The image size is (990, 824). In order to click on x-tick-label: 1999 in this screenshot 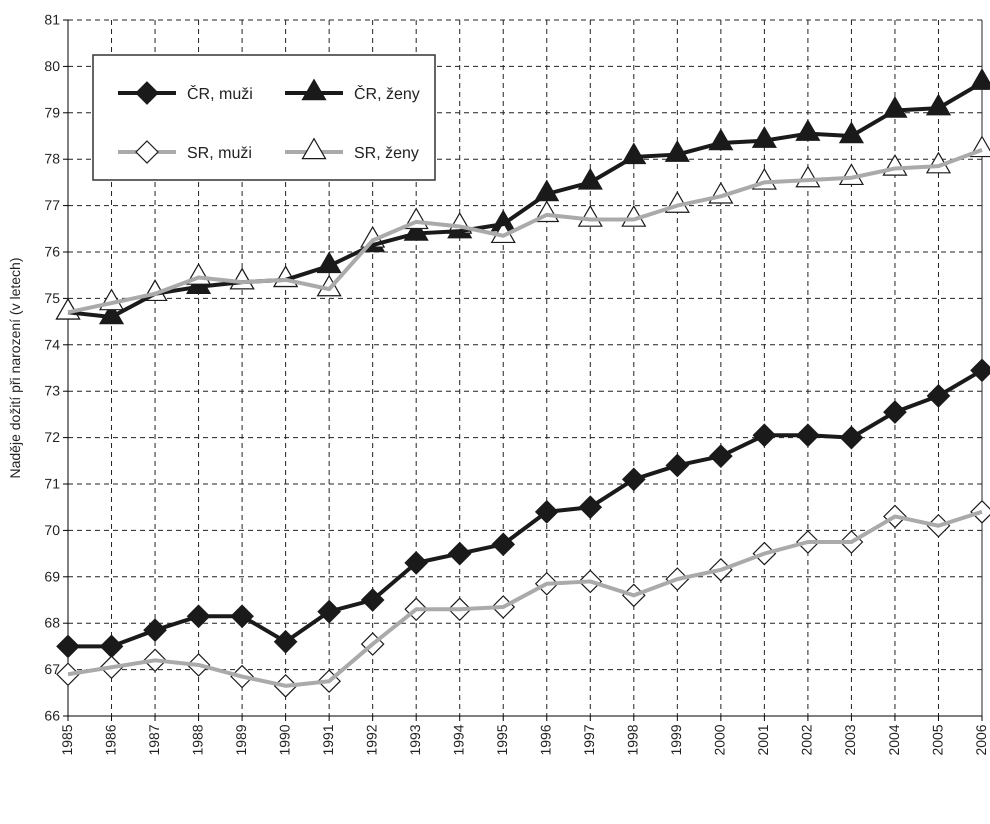, I will do `click(676, 740)`.